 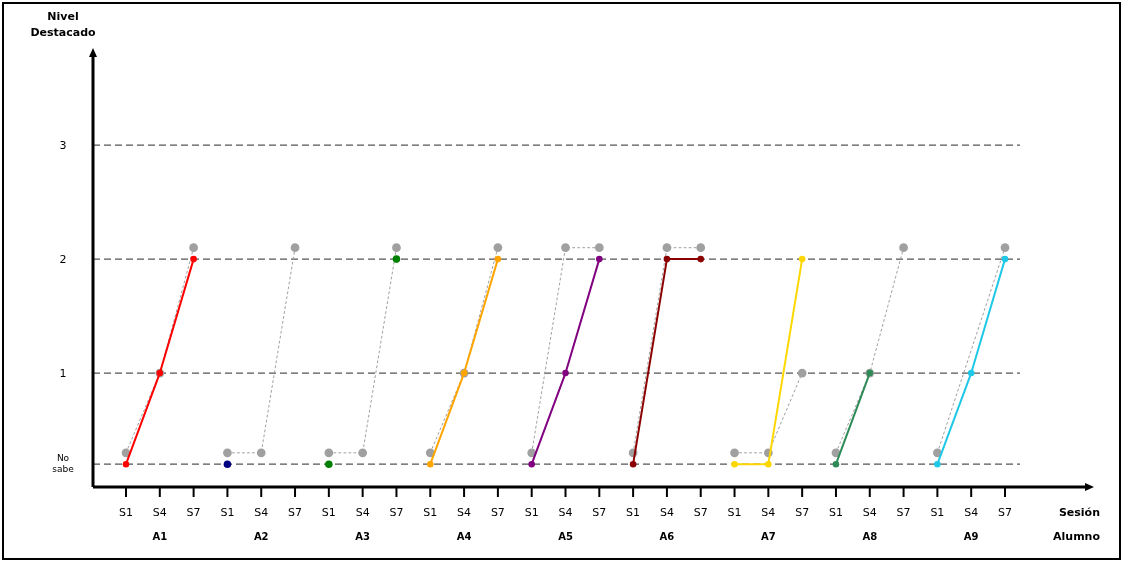 What do you see at coordinates (971, 536) in the screenshot?
I see `text: A9` at bounding box center [971, 536].